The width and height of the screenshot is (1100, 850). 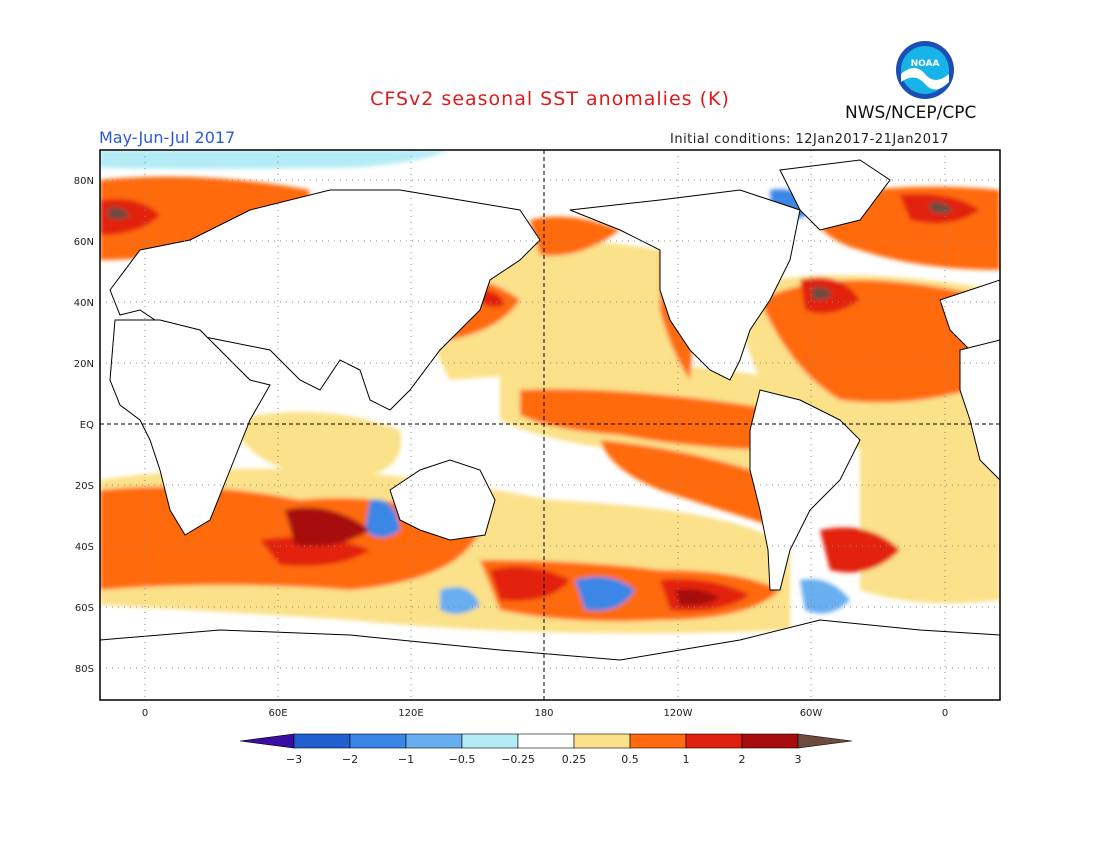 I want to click on lon-label: 180, so click(x=543, y=713).